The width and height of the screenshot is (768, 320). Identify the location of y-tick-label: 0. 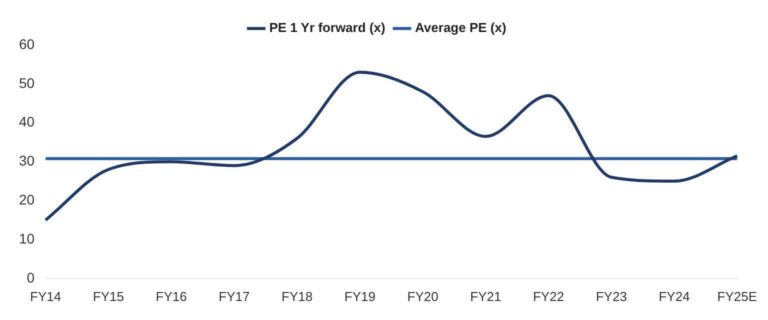
(30, 277).